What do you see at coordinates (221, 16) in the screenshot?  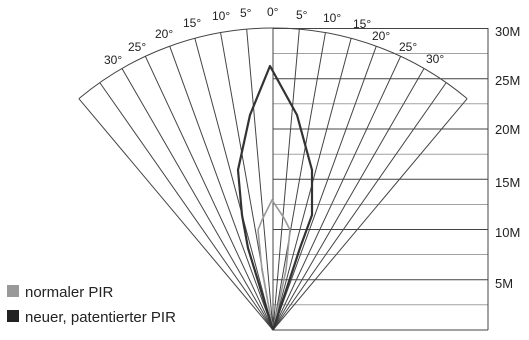 I see `angle-label-left-10: 10°` at bounding box center [221, 16].